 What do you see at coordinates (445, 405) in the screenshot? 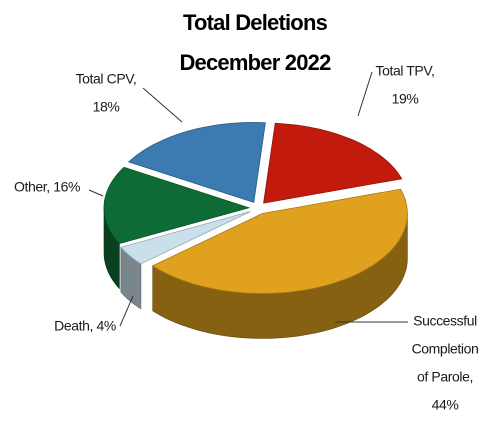
I see `data-label: 44%` at bounding box center [445, 405].